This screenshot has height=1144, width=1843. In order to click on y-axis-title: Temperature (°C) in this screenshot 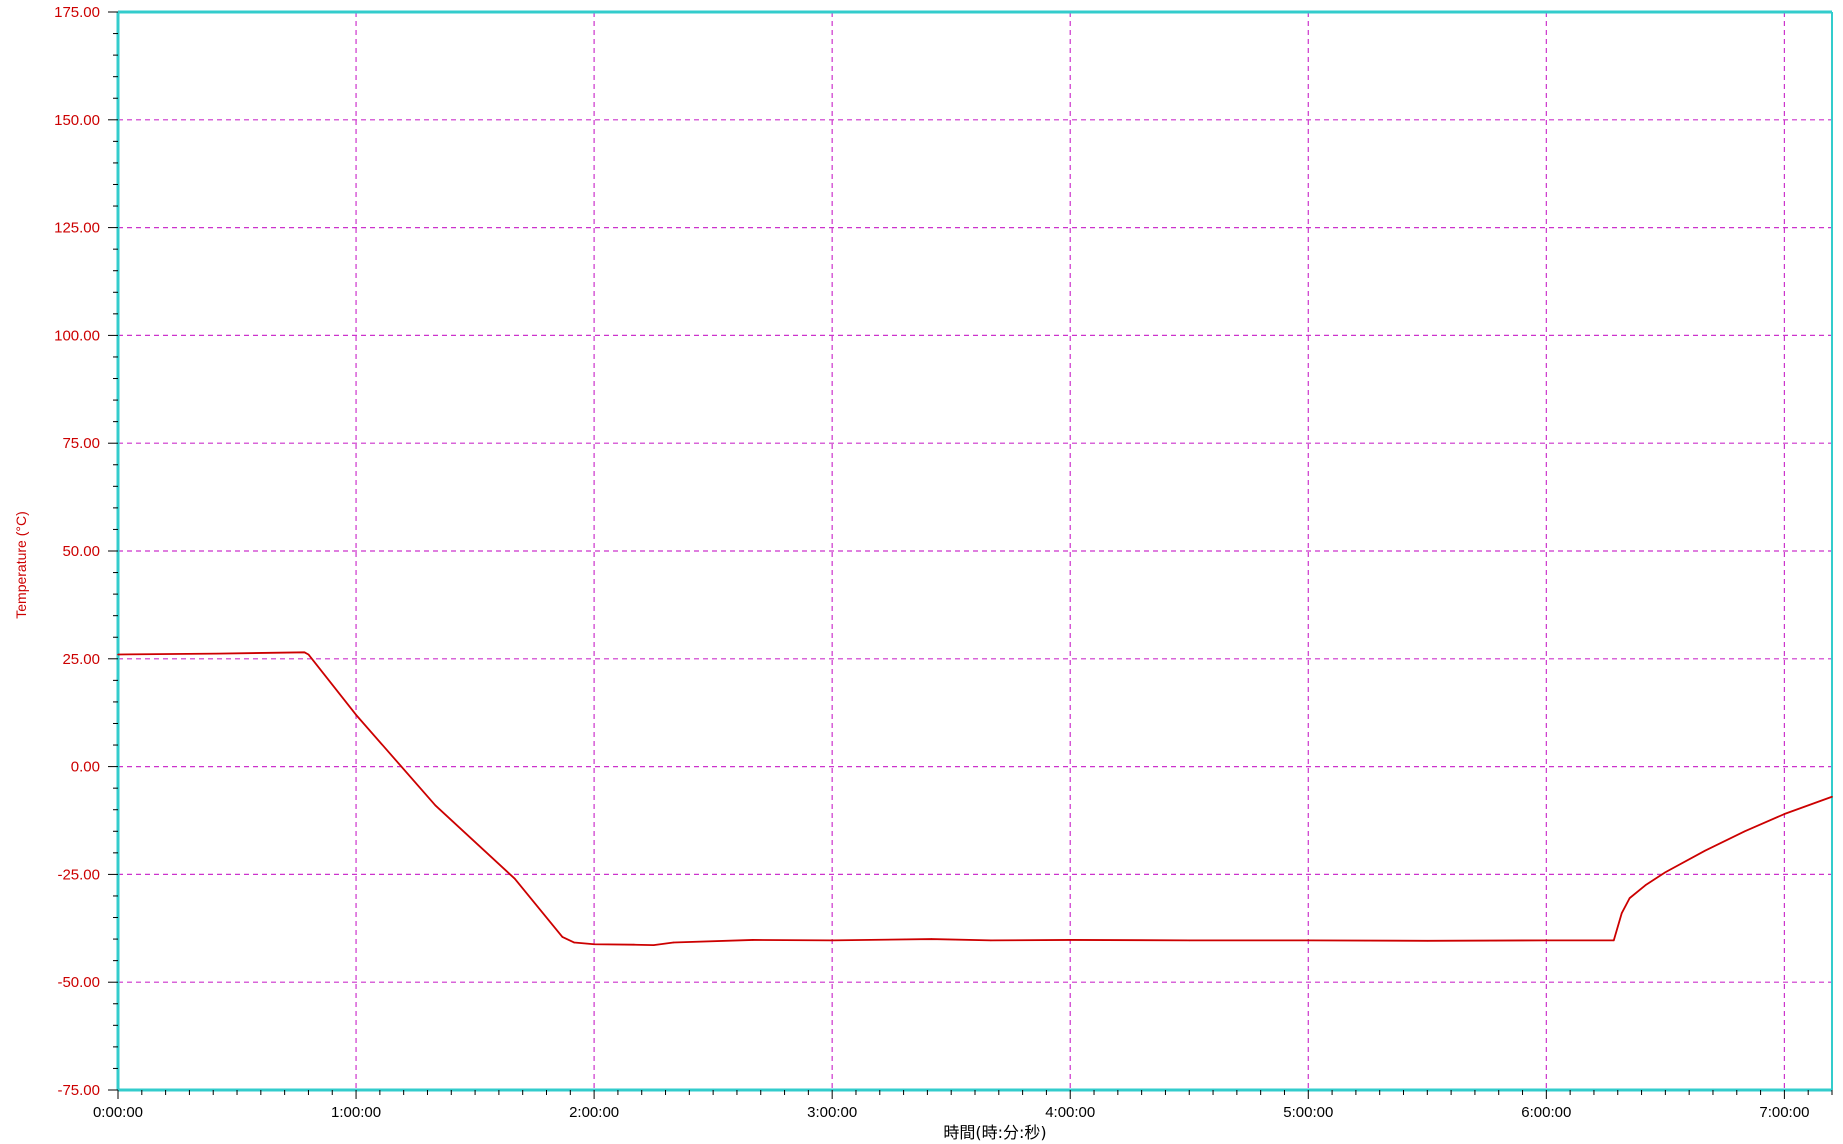, I will do `click(21, 565)`.